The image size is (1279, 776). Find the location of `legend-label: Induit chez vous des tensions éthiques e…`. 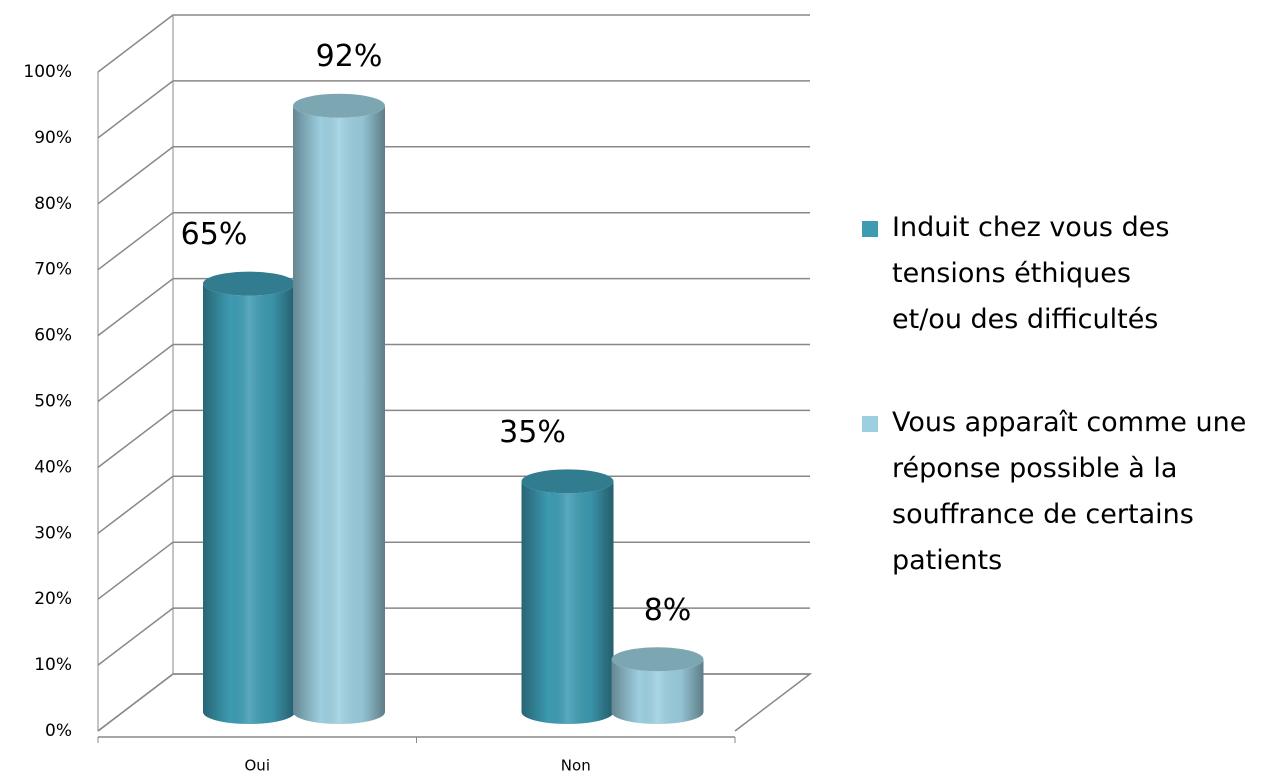

legend-label: Induit chez vous des tensions éthiques e… is located at coordinates (1031, 273).